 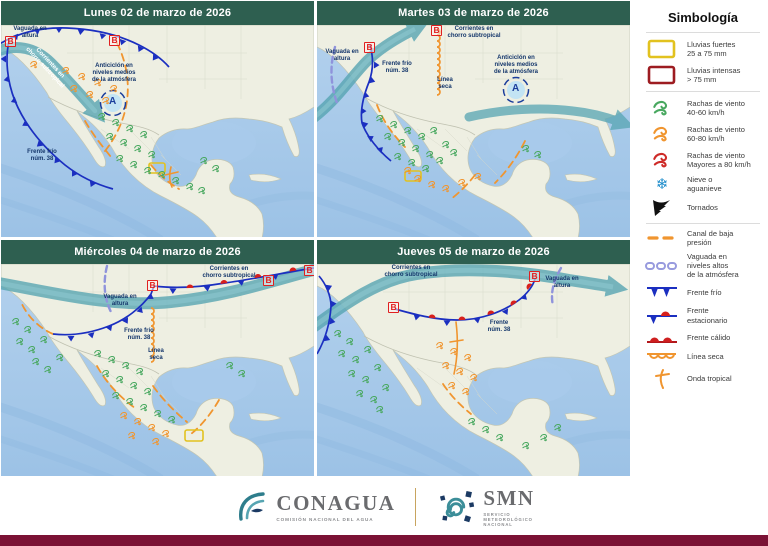 I want to click on conagua-wordmark: CONAGUA, so click(x=336, y=503).